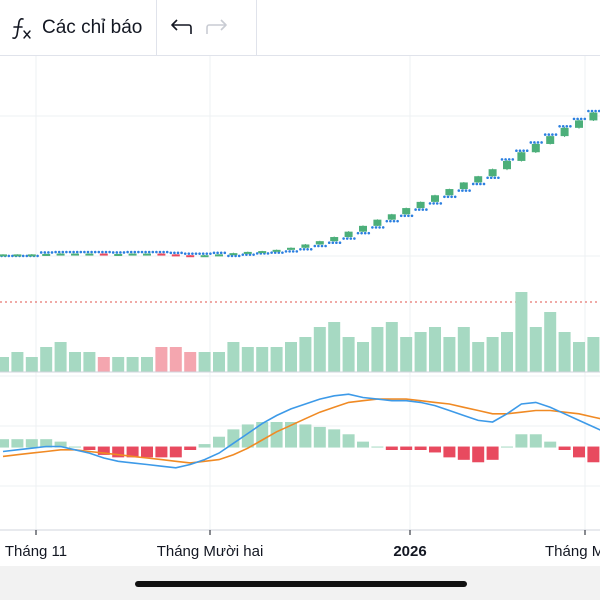 The width and height of the screenshot is (600, 600). I want to click on x-tick-label: Tháng M, so click(572, 551).